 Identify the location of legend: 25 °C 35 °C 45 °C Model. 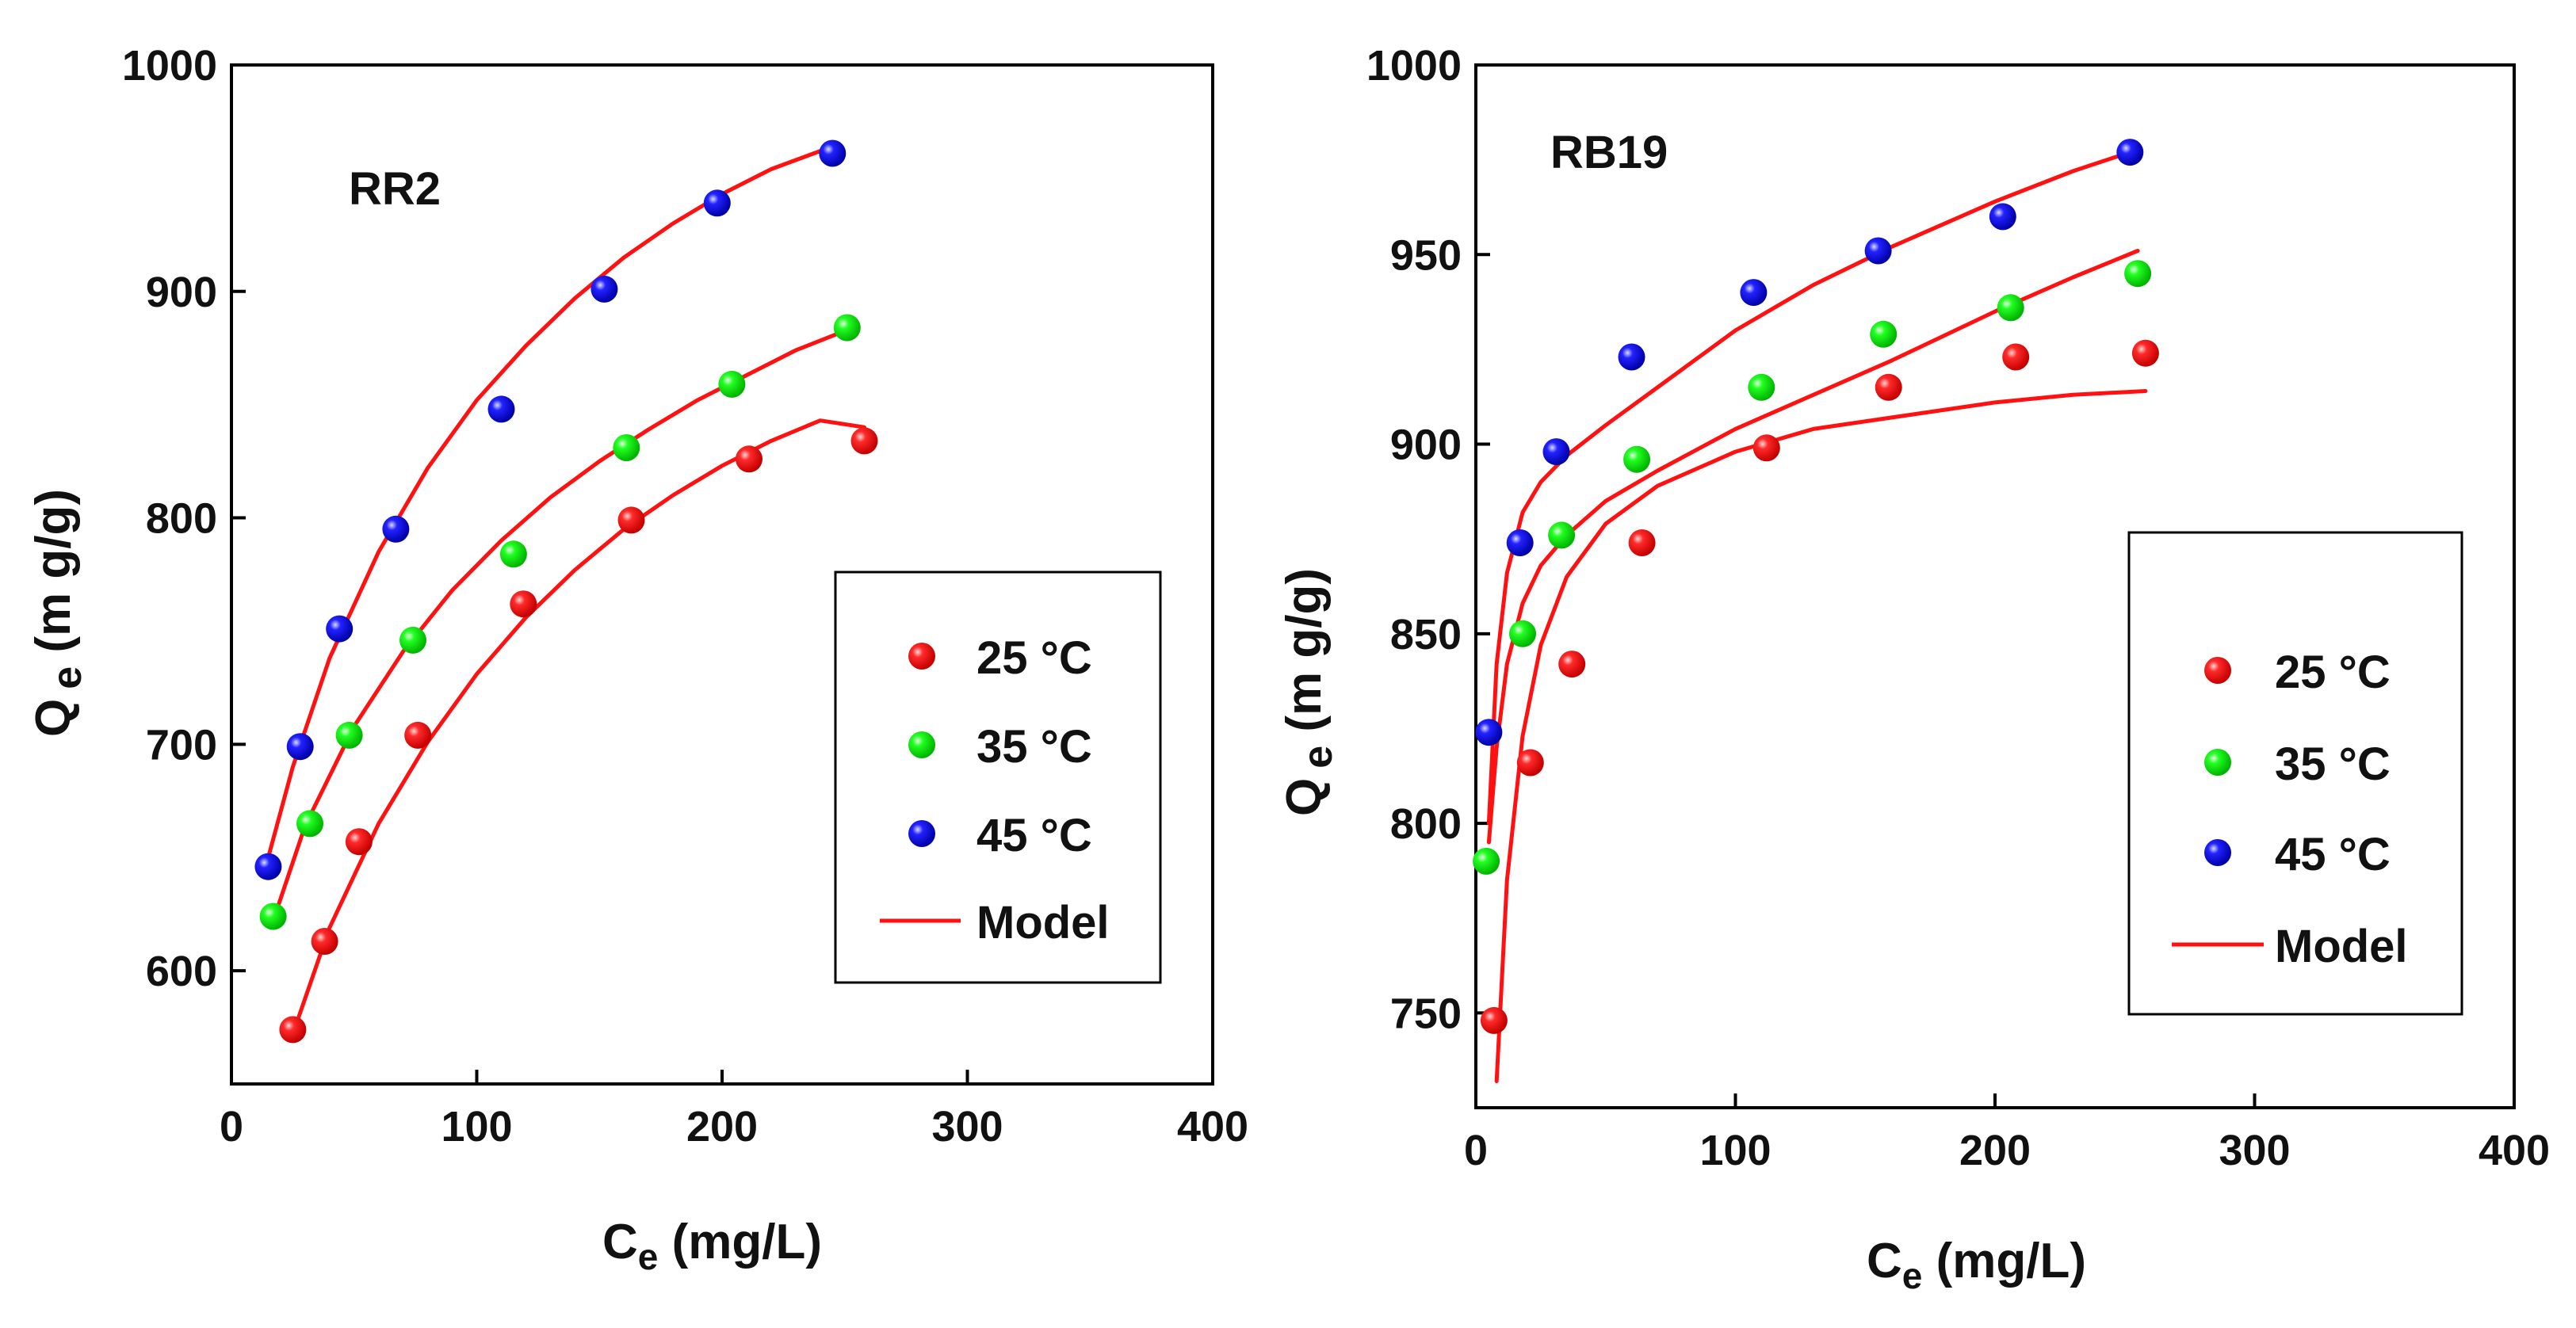
(2295, 773).